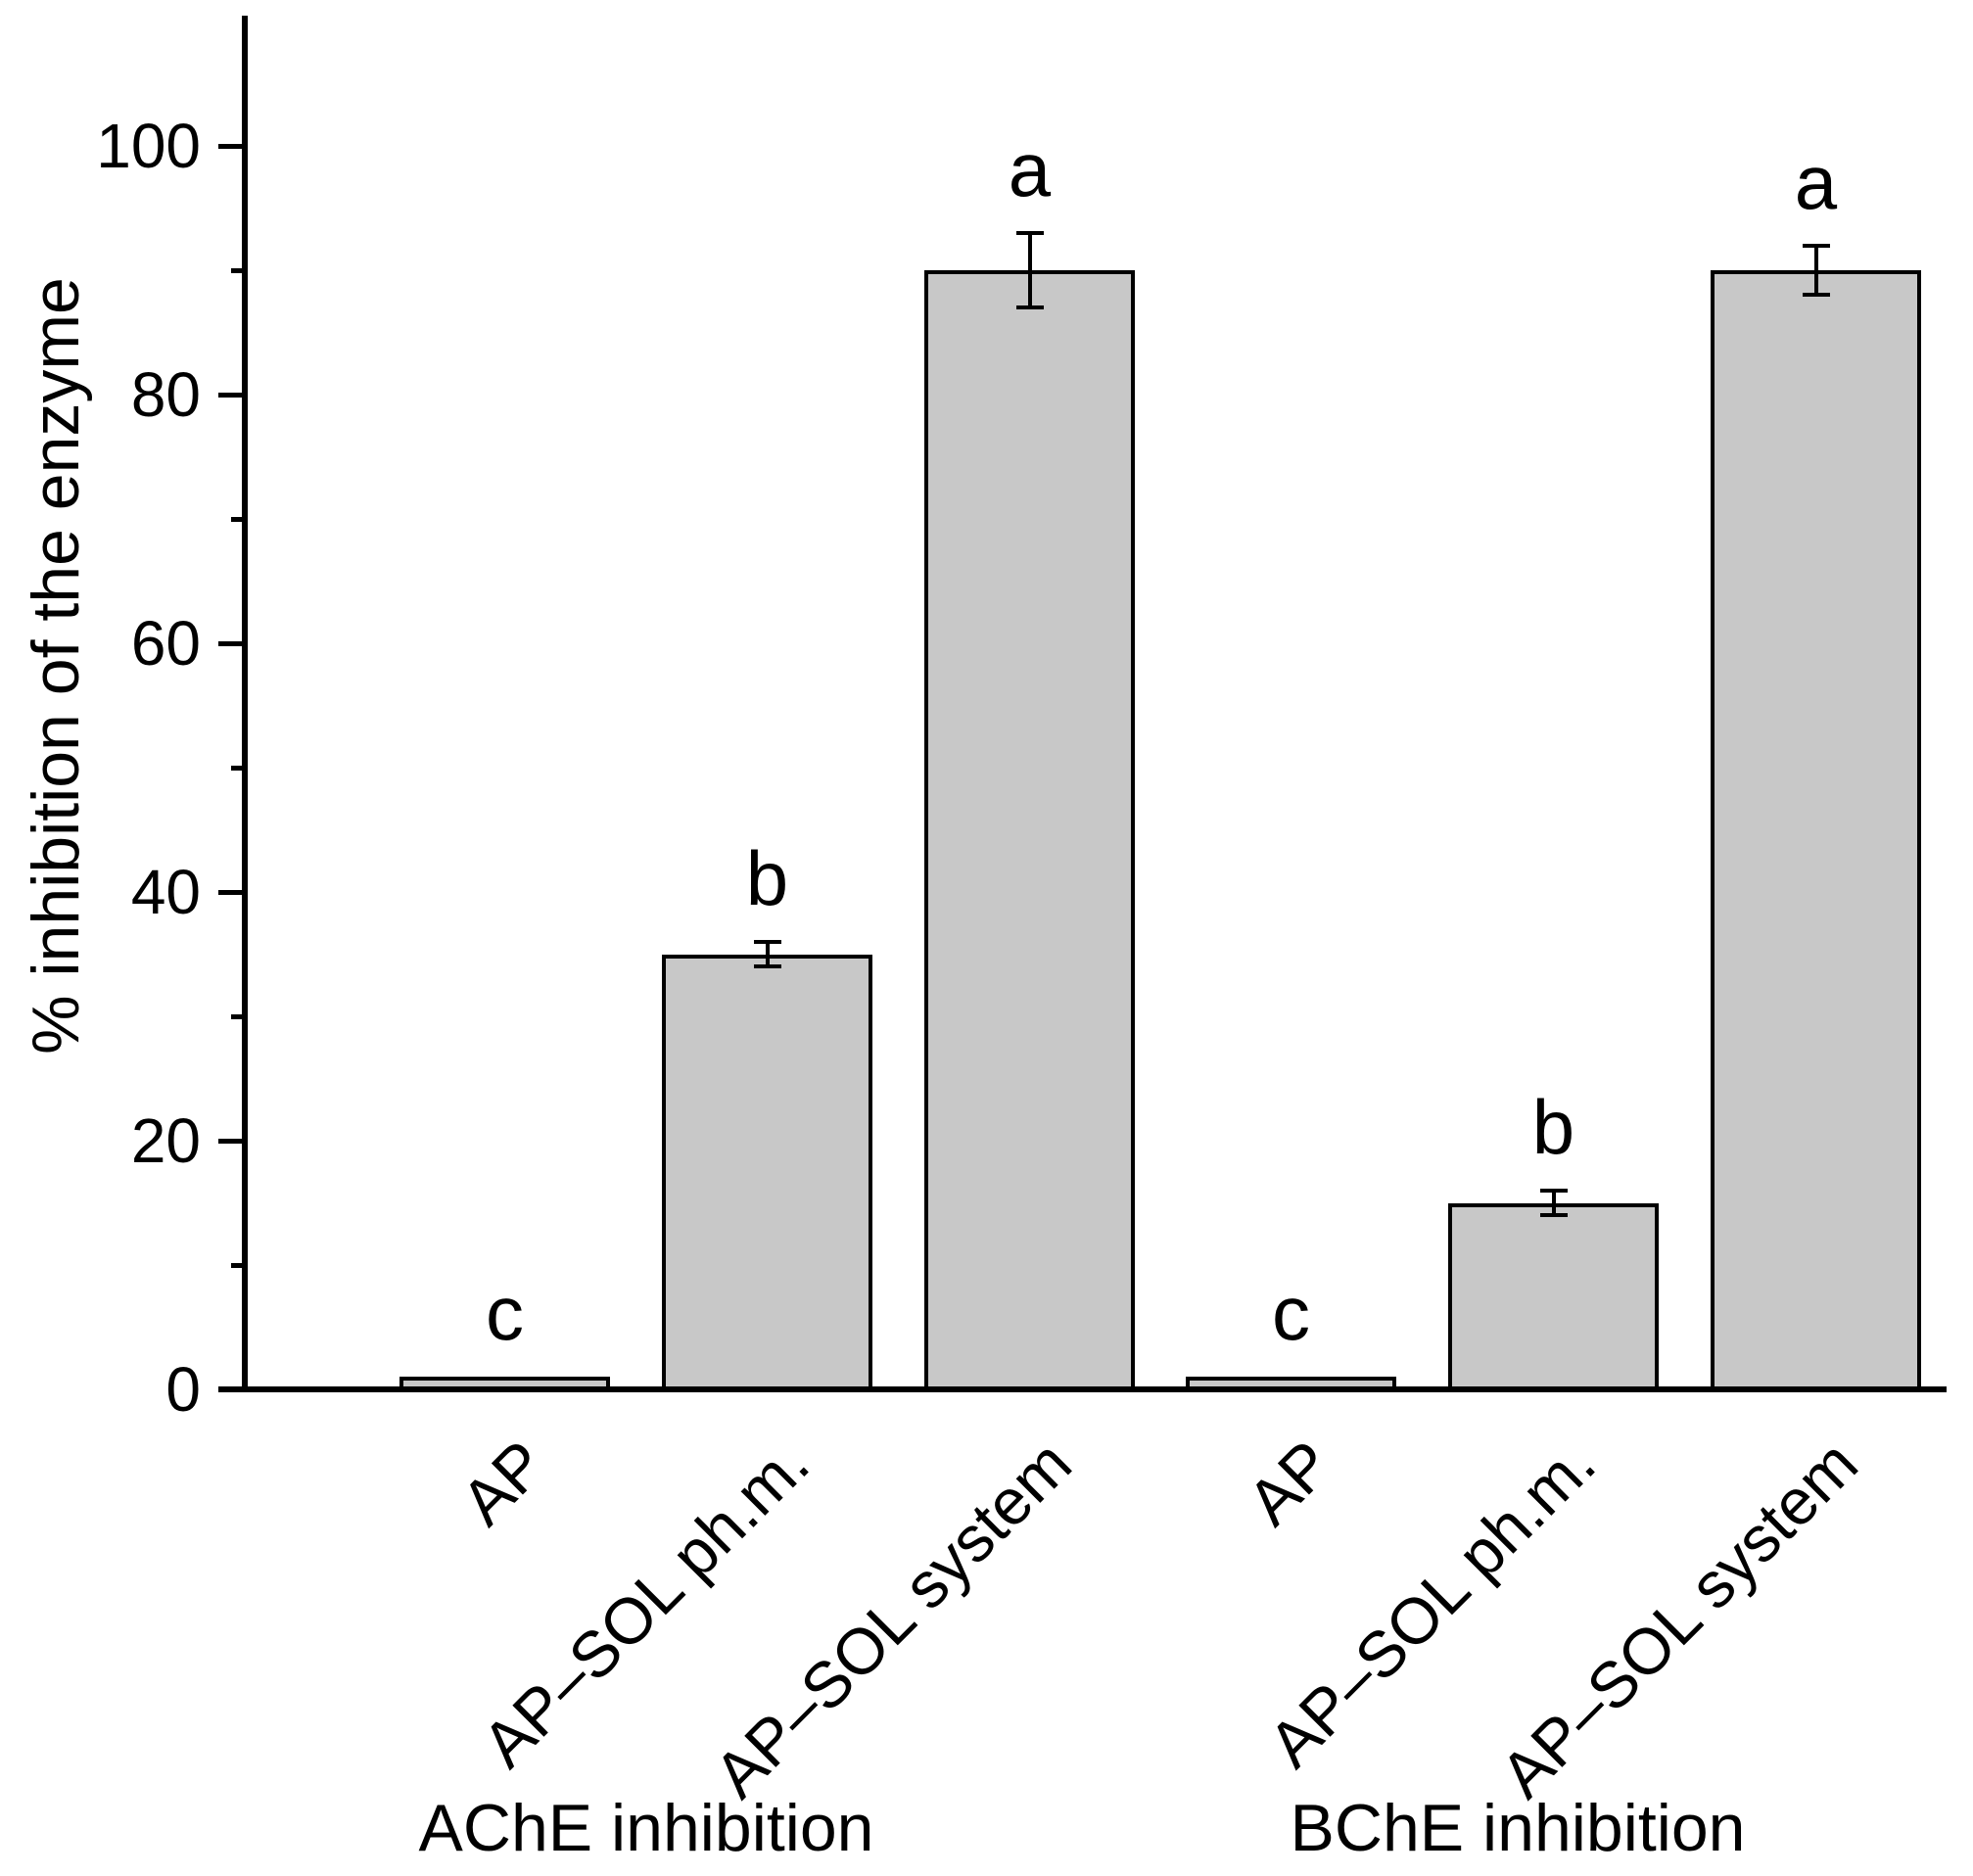 The image size is (1973, 1876). What do you see at coordinates (1082, 1389) in the screenshot?
I see `x-axis-line` at bounding box center [1082, 1389].